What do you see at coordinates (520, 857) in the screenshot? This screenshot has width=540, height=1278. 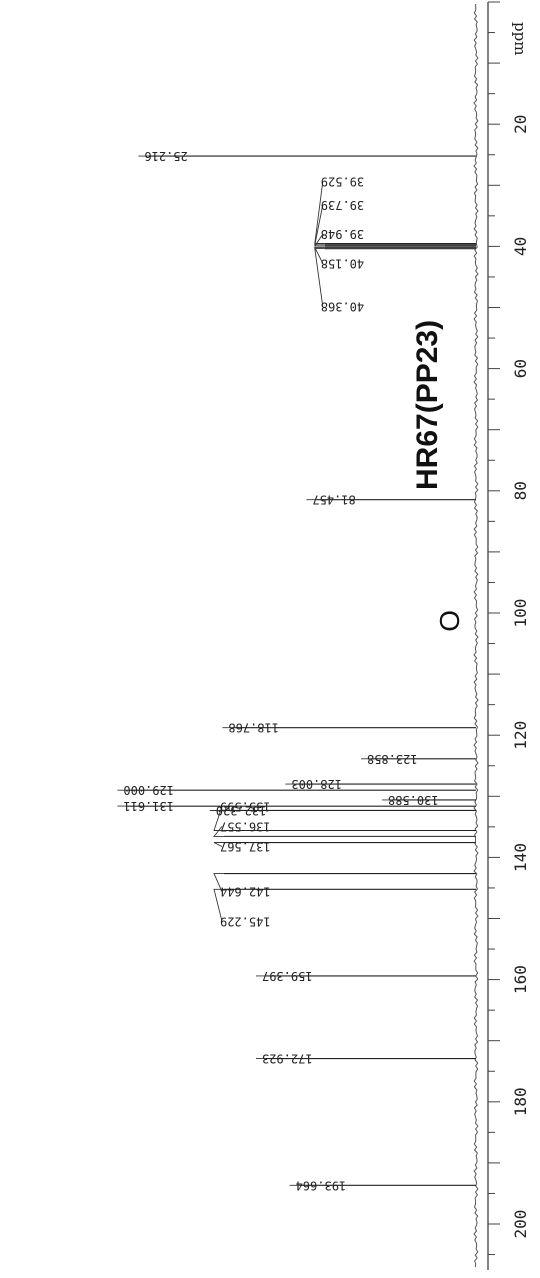 I see `tick-label: 140` at bounding box center [520, 857].